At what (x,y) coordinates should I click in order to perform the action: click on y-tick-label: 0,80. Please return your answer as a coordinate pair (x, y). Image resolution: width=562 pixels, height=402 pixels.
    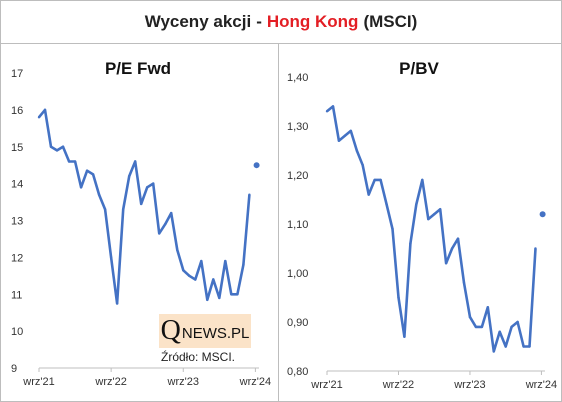
    Looking at the image, I should click on (297, 372).